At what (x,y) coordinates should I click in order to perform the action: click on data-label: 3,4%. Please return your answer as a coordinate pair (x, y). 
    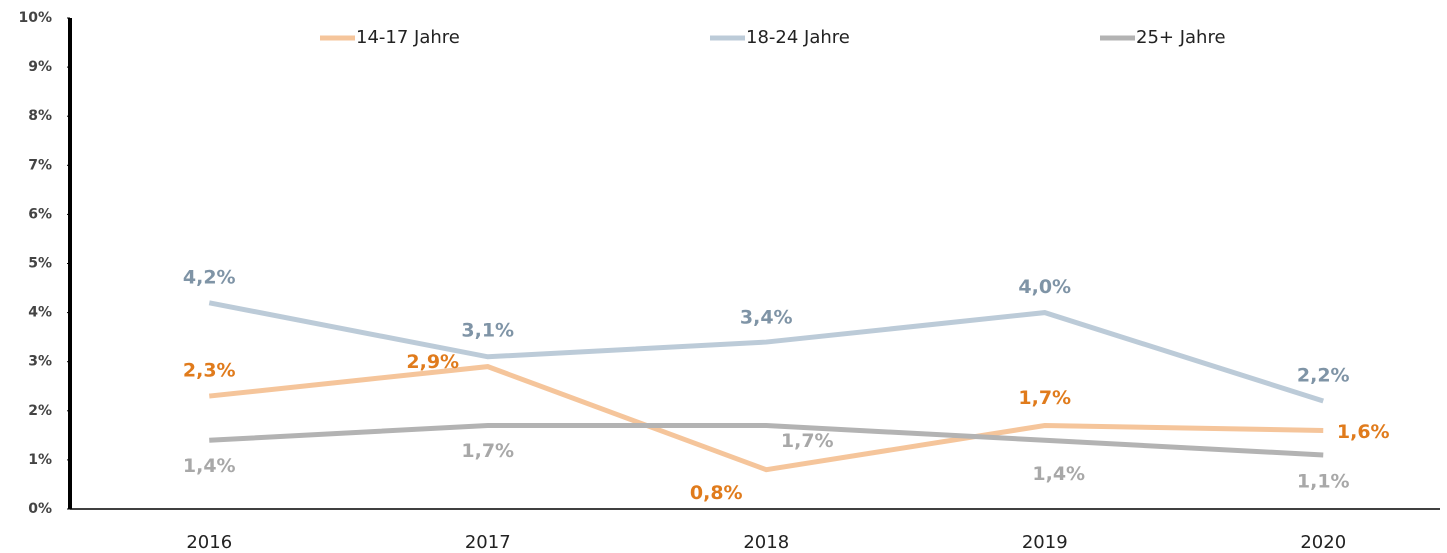
    Looking at the image, I should click on (766, 318).